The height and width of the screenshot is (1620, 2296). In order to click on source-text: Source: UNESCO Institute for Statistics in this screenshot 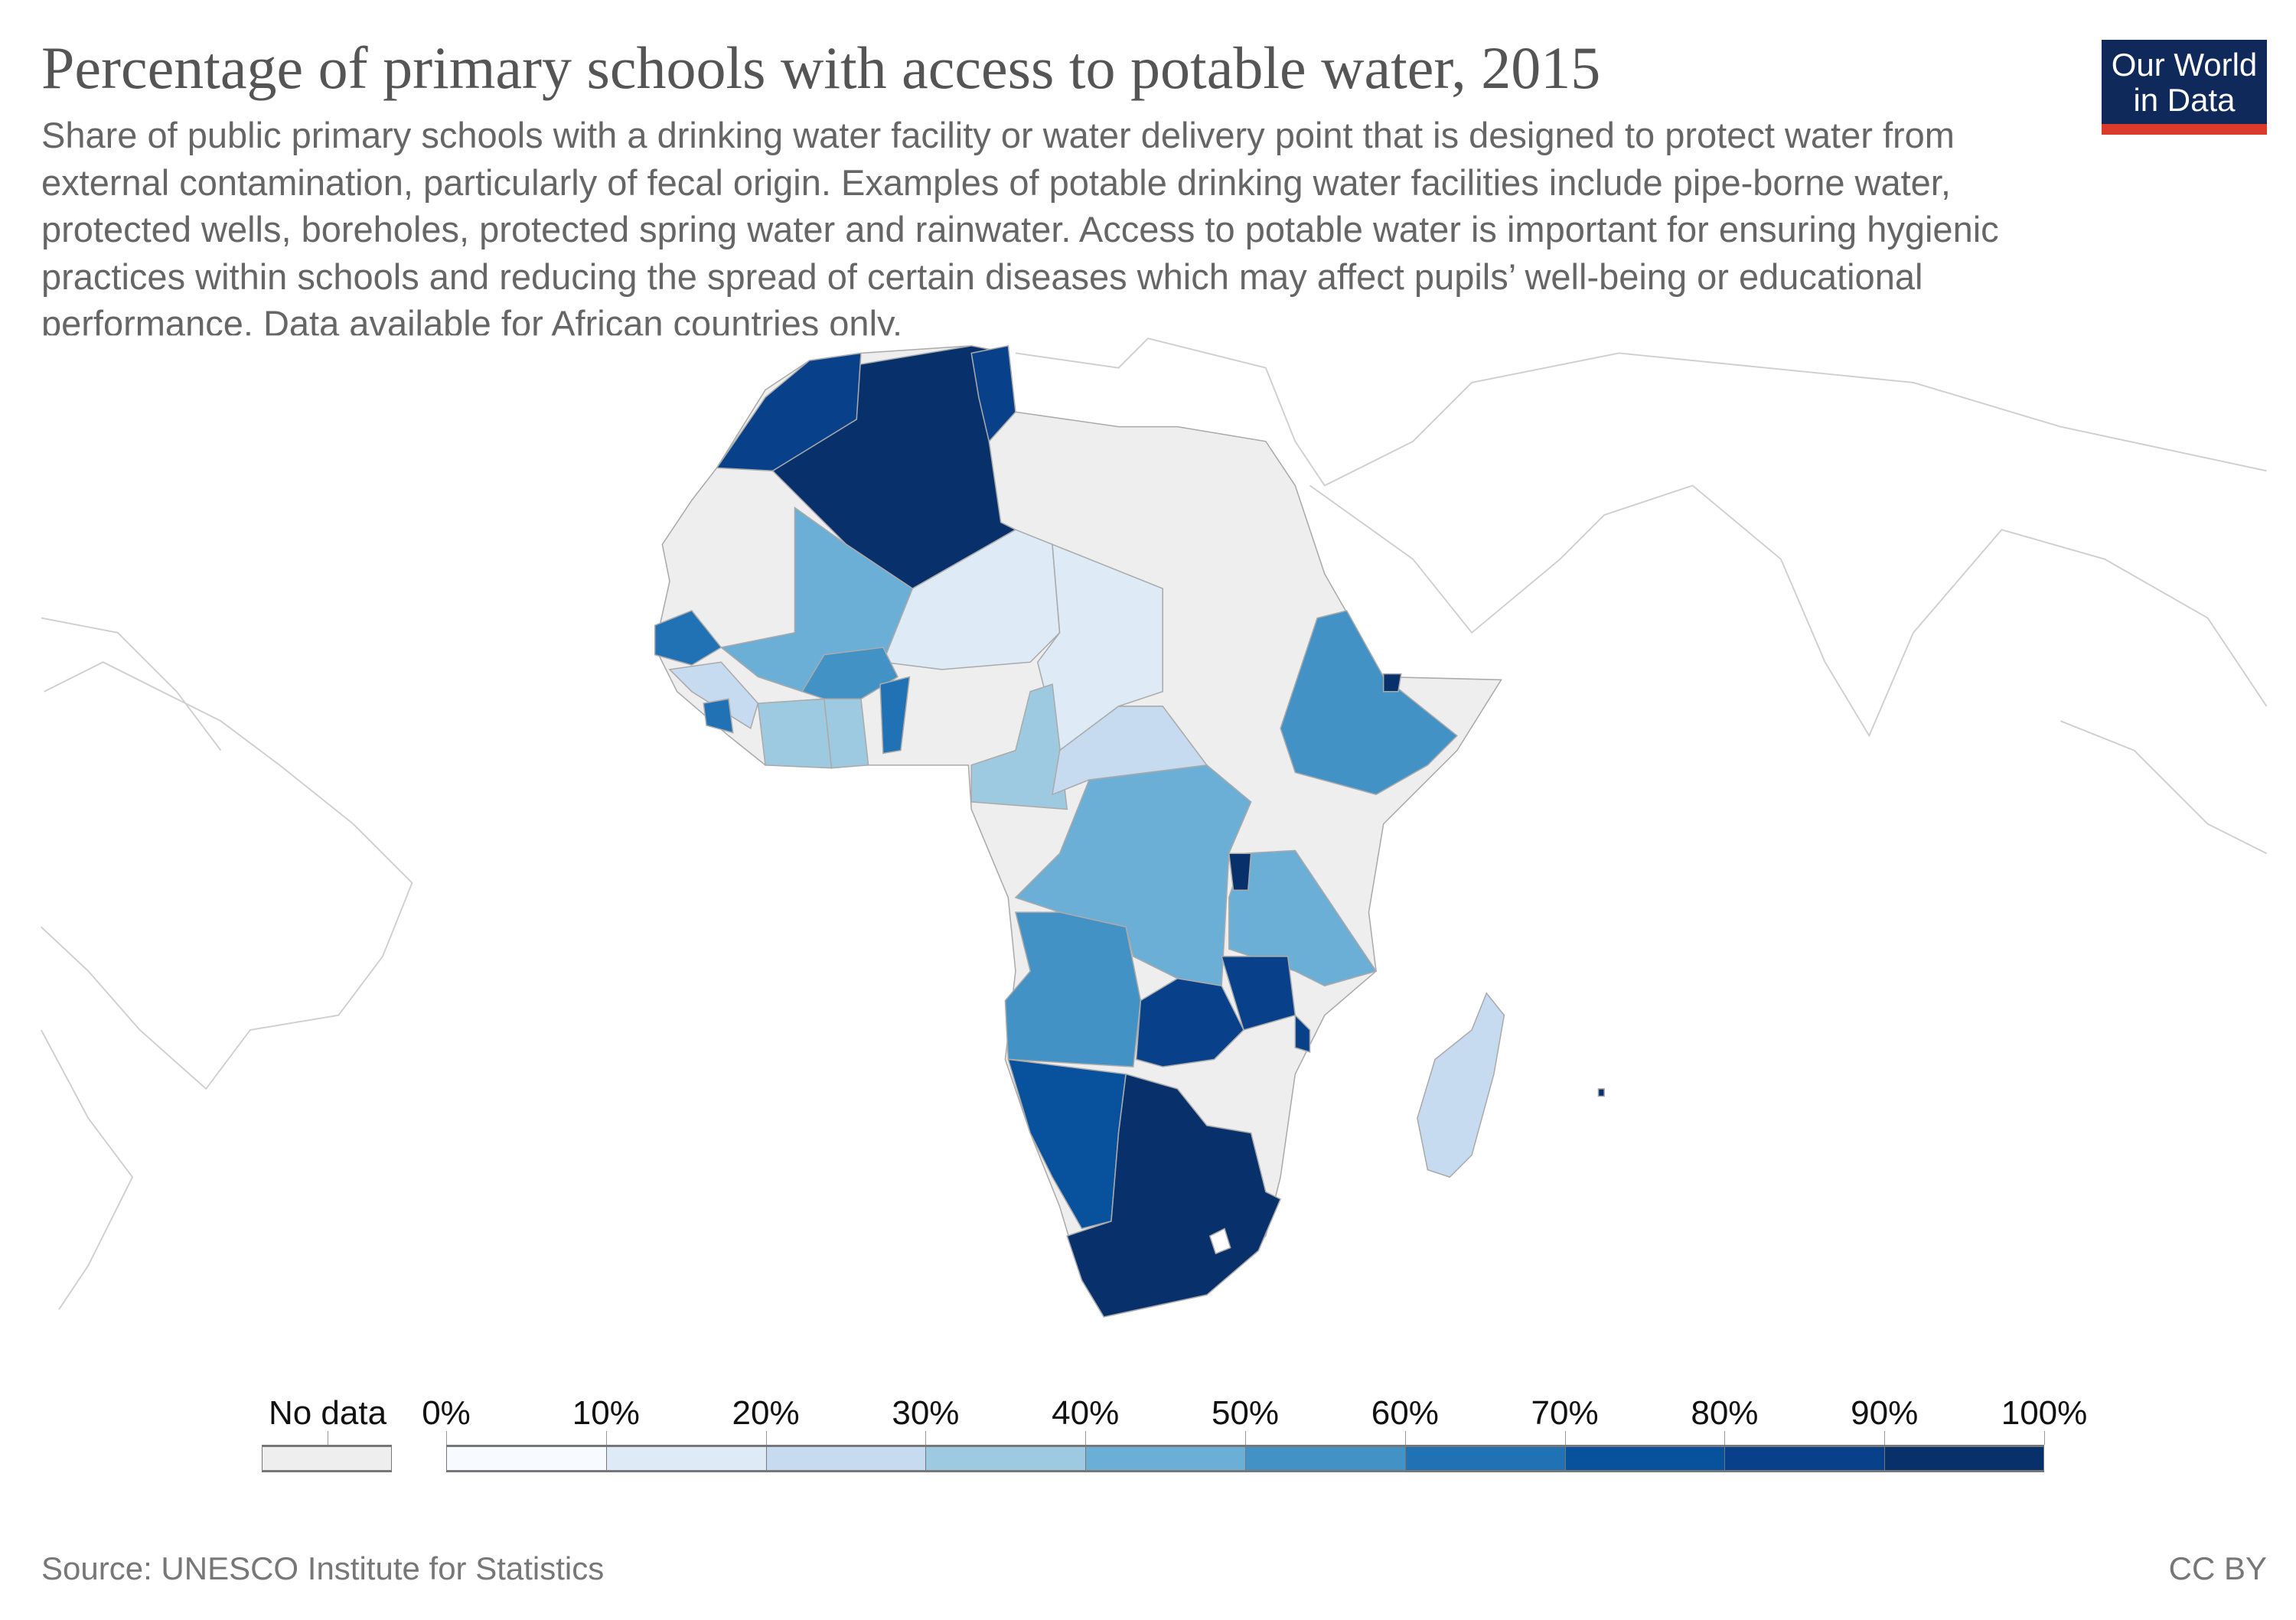, I will do `click(323, 1568)`.